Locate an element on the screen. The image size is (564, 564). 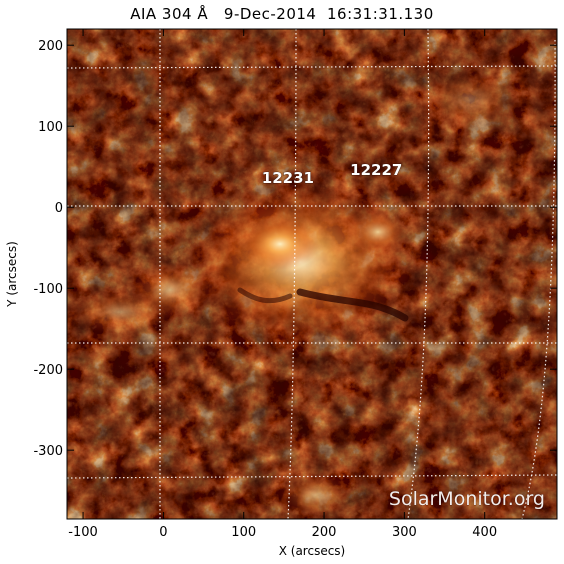
x-tick-label: 100 is located at coordinates (243, 532).